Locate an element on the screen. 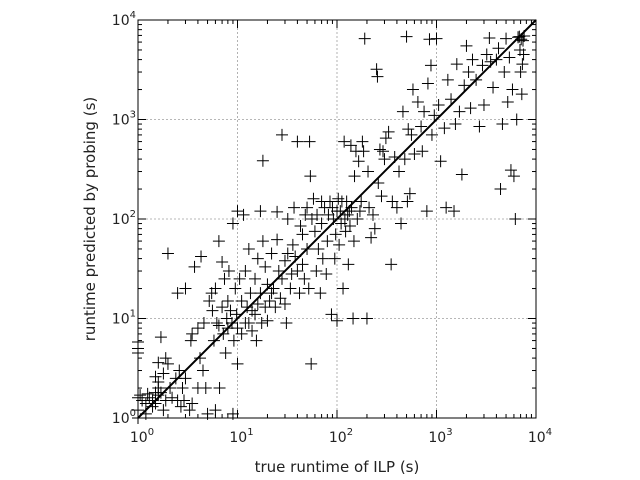 Image resolution: width=640 pixels, height=480 pixels. y-axis-label: runtime predicted by probing (s) is located at coordinates (90, 219).